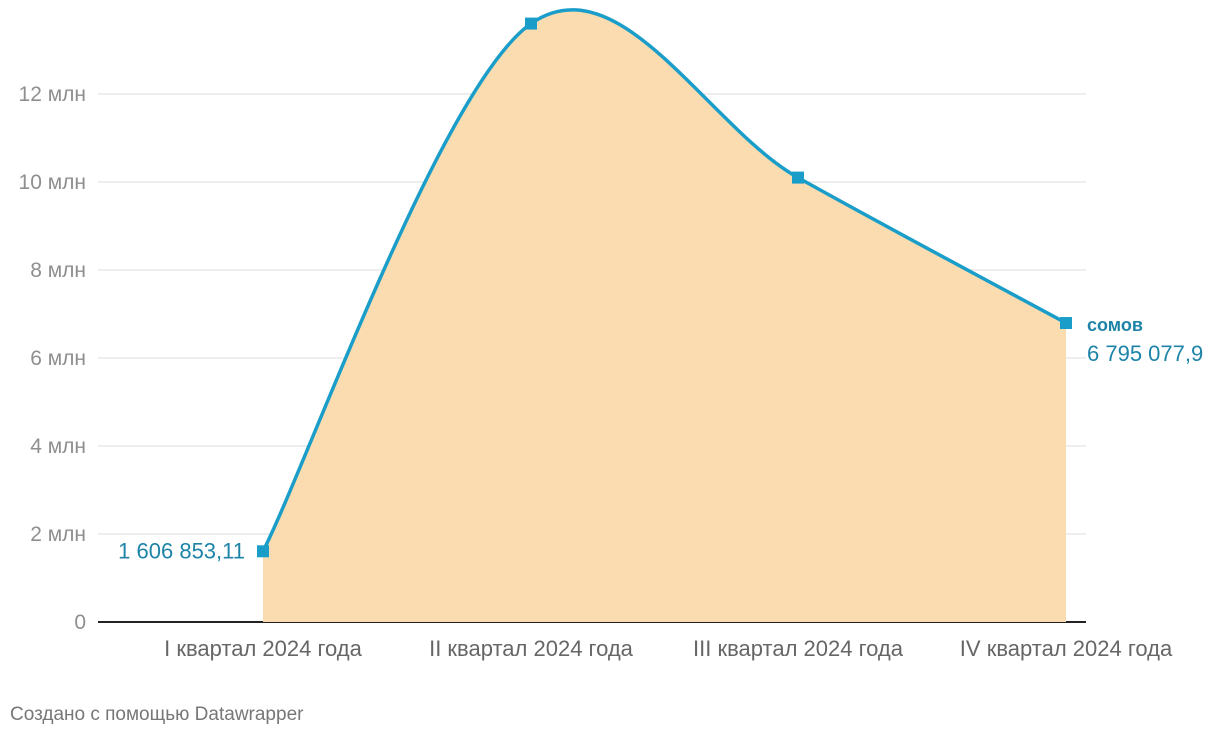 The height and width of the screenshot is (738, 1220). I want to click on y-tick-label: 4 млн, so click(58, 446).